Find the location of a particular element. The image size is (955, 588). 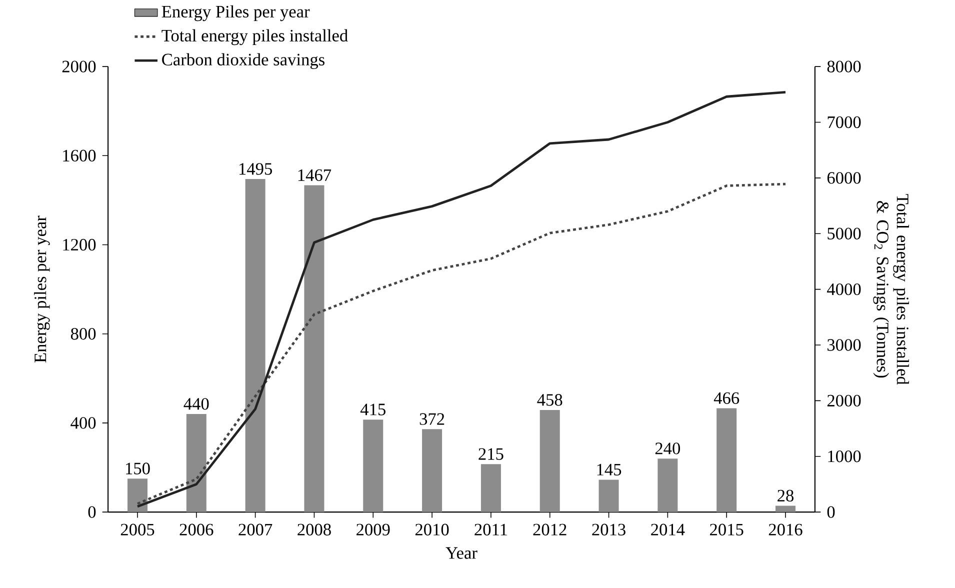

y-tick-label: 1200 is located at coordinates (79, 244).